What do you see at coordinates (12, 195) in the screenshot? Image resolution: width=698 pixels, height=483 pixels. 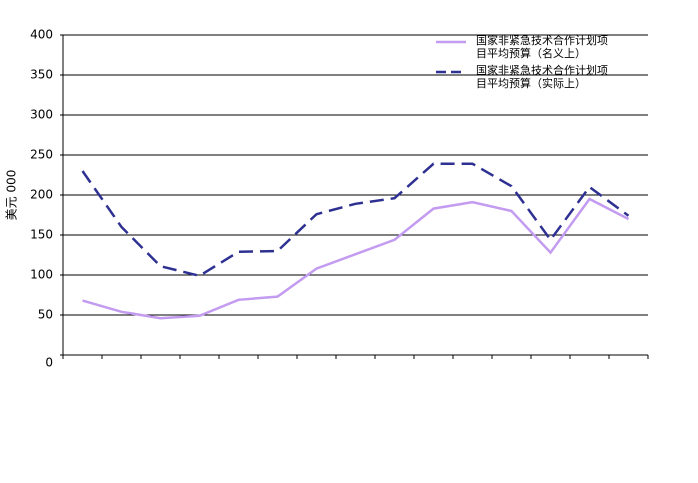 I see `y-axis-label: 美元 000` at bounding box center [12, 195].